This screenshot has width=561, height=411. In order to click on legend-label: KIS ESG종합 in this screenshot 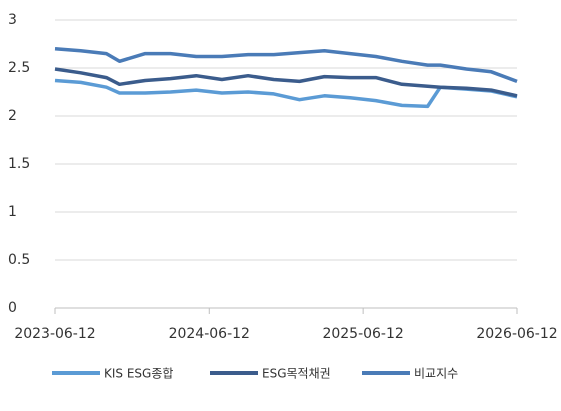, I will do `click(138, 374)`.